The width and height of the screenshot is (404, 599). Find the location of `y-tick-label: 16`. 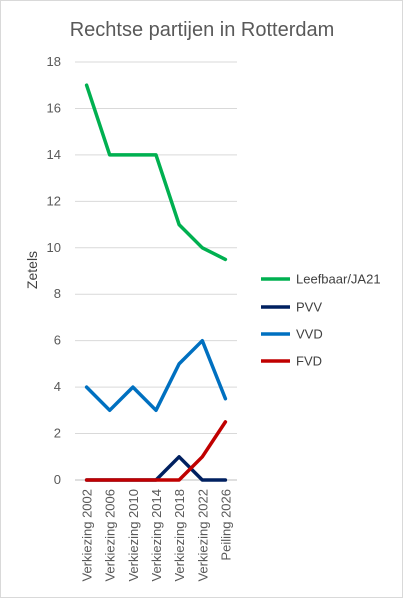

y-tick-label: 16 is located at coordinates (54, 107).